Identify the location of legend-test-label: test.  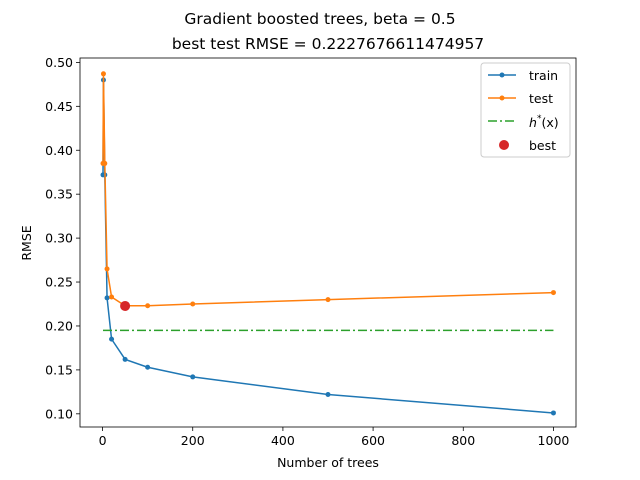
(541, 98).